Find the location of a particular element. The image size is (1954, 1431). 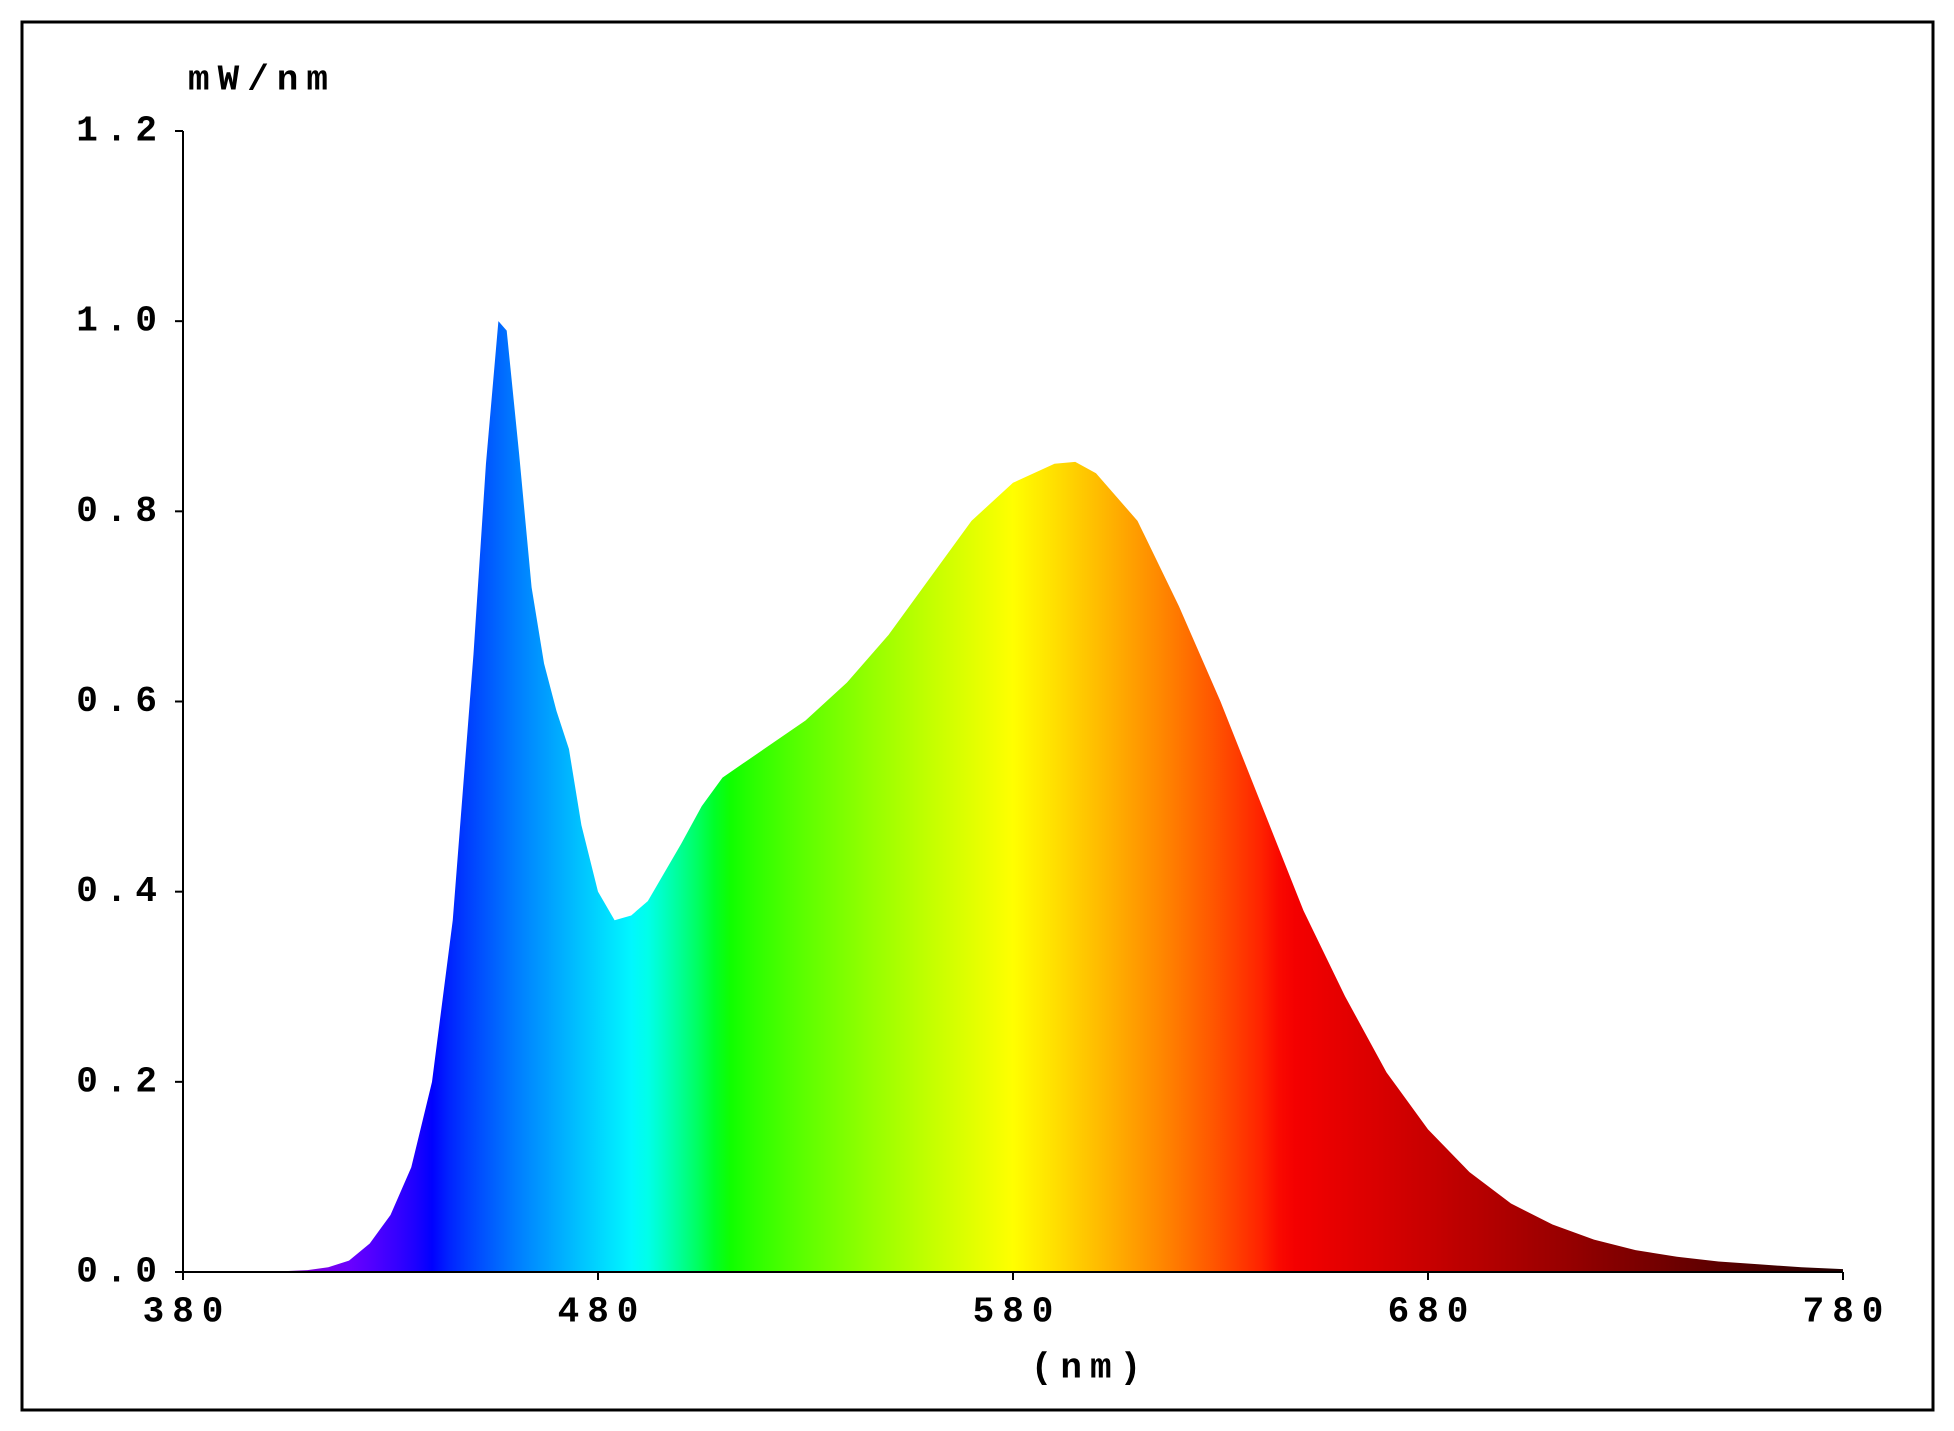

y-tick-label: 1.0 is located at coordinates (120, 321).